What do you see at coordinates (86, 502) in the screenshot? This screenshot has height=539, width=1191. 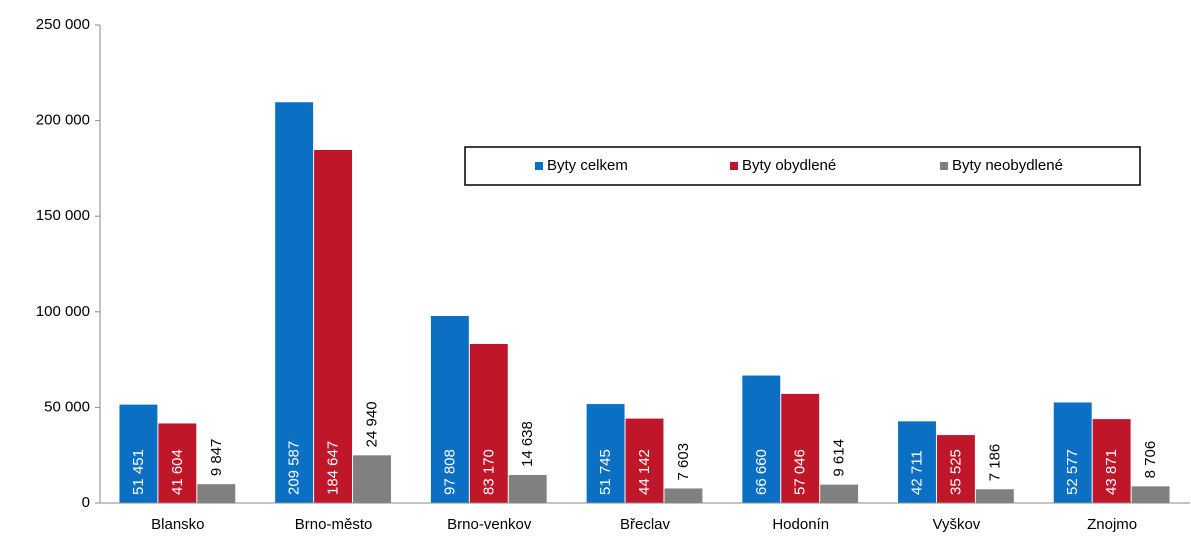 I see `y-tick-label: 0` at bounding box center [86, 502].